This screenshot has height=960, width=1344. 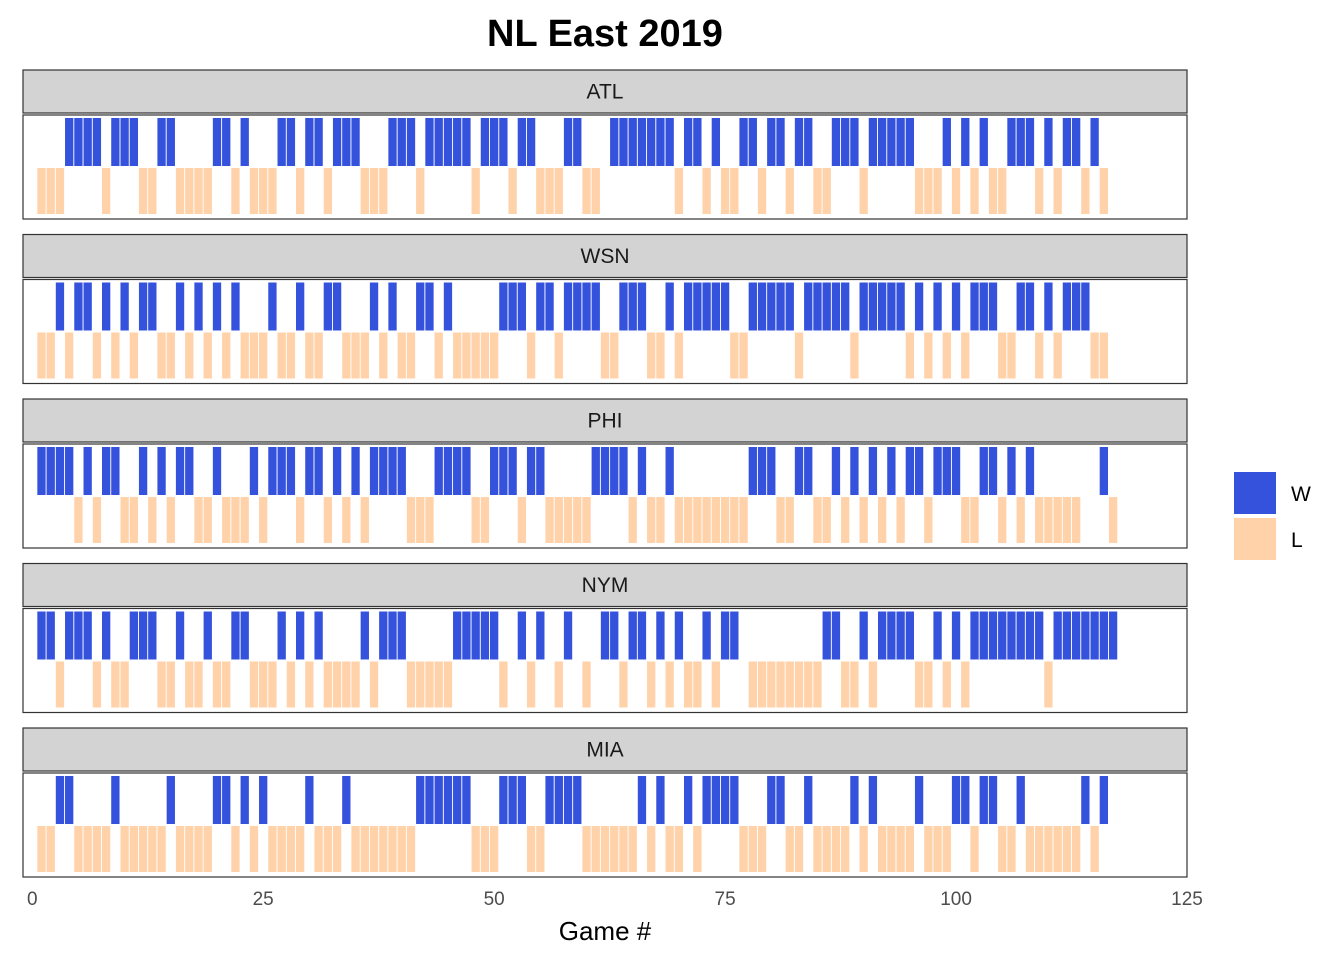 I want to click on x-tick-label: 25, so click(x=263, y=899).